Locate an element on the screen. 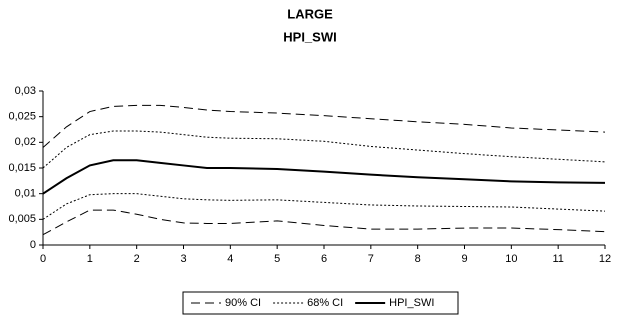 This screenshot has height=332, width=619. legend-label: 90% CI is located at coordinates (243, 303).